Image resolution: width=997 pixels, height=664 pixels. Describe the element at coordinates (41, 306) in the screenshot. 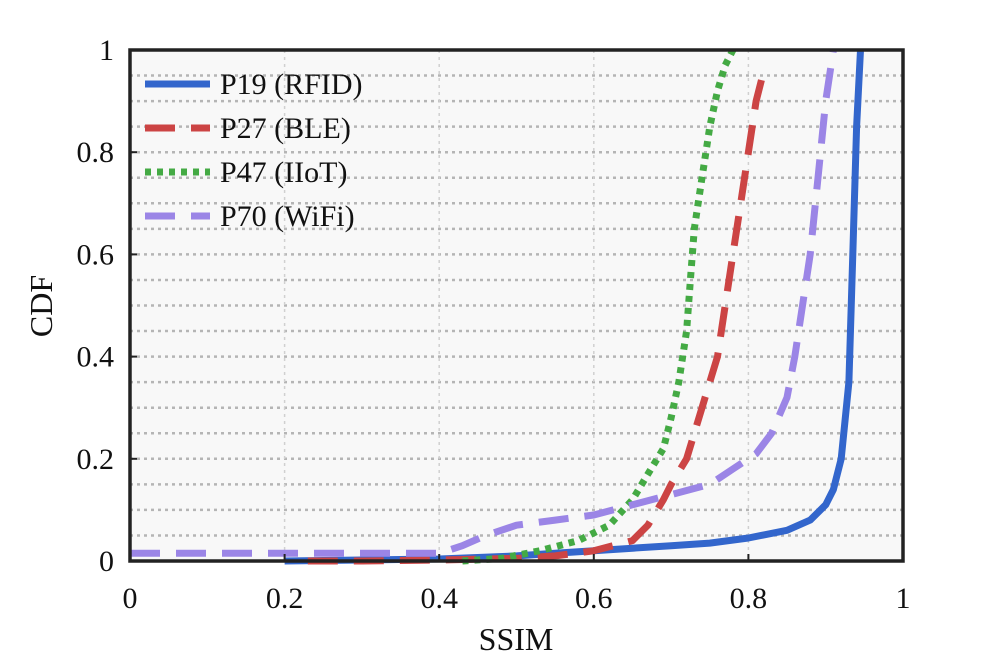

I see `y-axis-title: CDF` at that location.